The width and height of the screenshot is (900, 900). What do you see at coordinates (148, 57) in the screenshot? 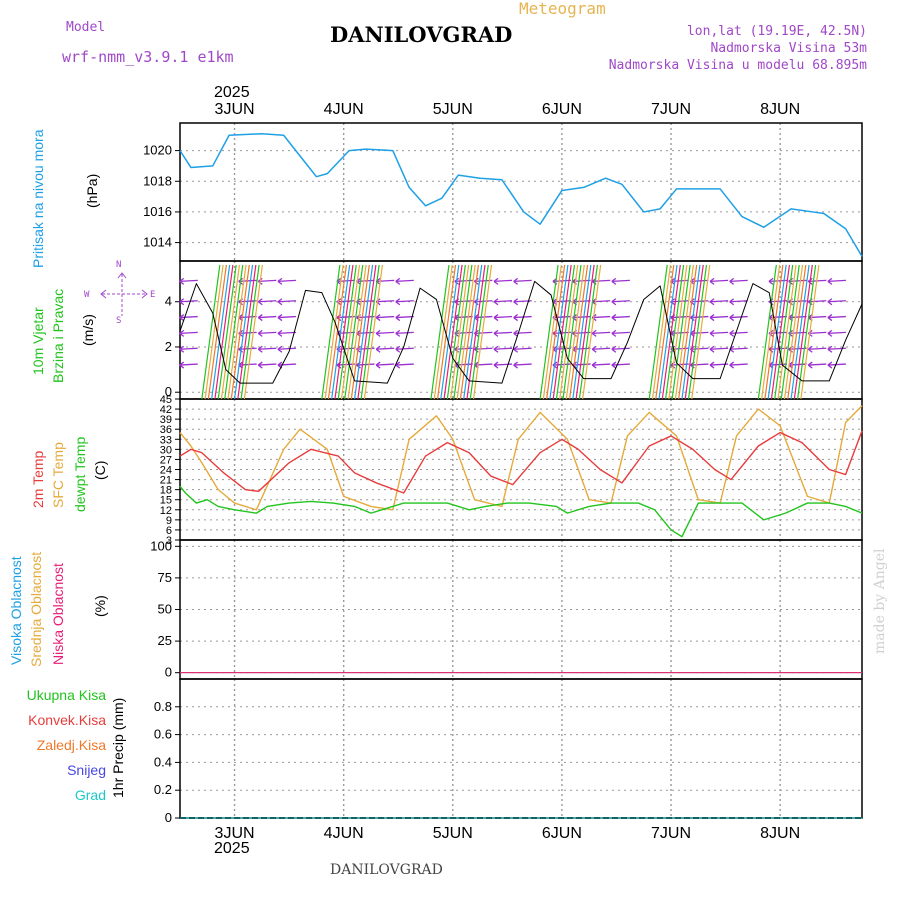
I see `model-name: wrf-nmm_v3.9.1 e1km` at bounding box center [148, 57].